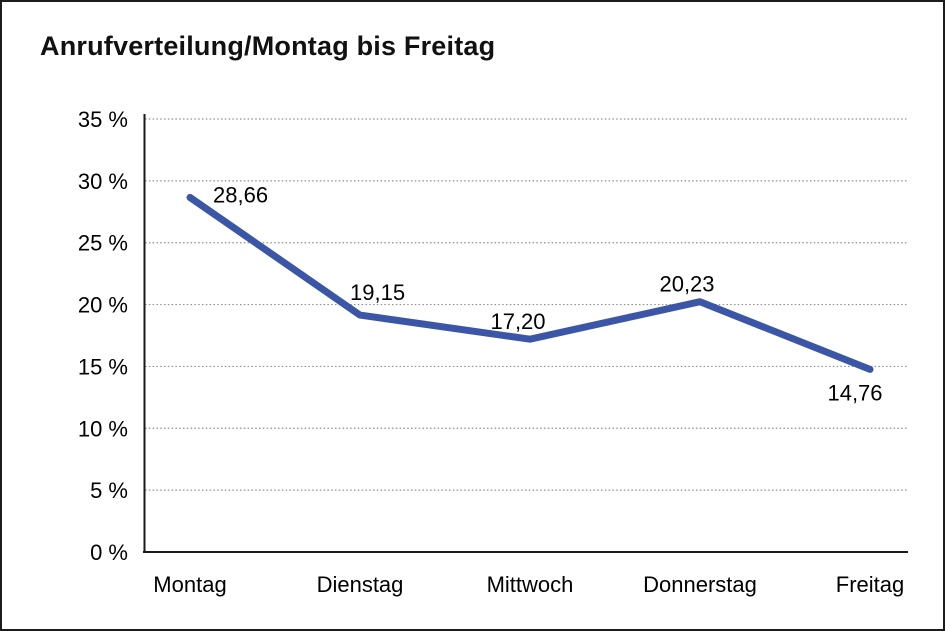 Image resolution: width=945 pixels, height=631 pixels. Describe the element at coordinates (268, 46) in the screenshot. I see `chart-title: Anrufverteilung/Montag bis Freitag` at that location.